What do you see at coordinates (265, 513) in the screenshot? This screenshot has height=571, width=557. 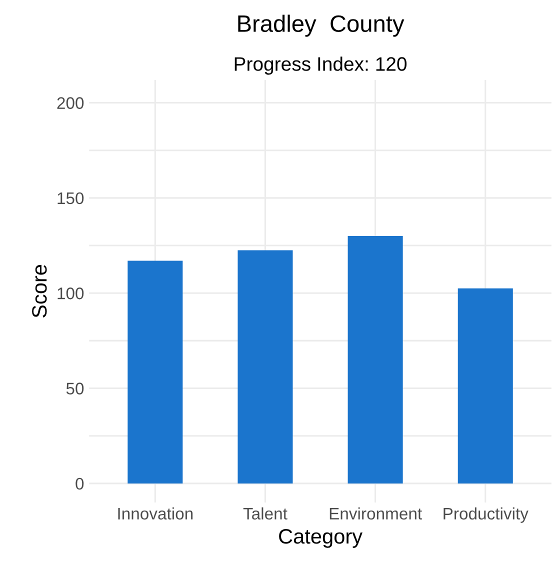 I see `x-tick-label: Talent` at bounding box center [265, 513].